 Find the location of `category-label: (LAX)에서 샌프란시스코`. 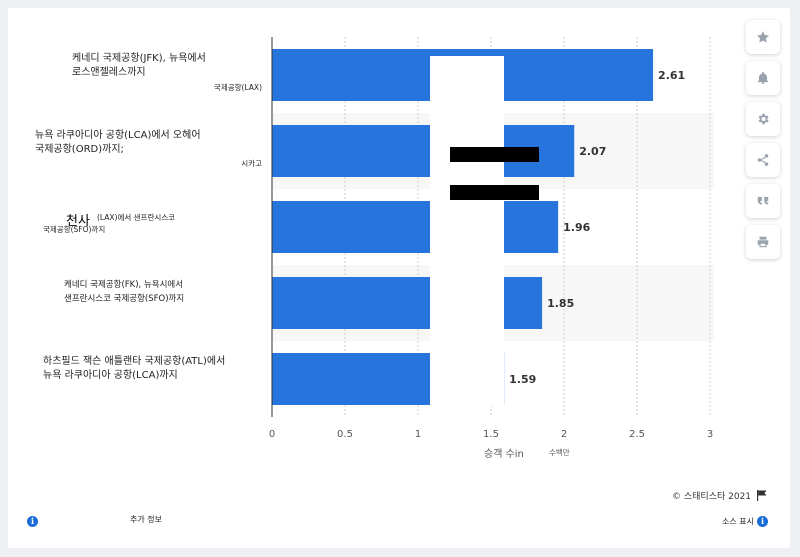

category-label: (LAX)에서 샌프란시스코 is located at coordinates (136, 217).